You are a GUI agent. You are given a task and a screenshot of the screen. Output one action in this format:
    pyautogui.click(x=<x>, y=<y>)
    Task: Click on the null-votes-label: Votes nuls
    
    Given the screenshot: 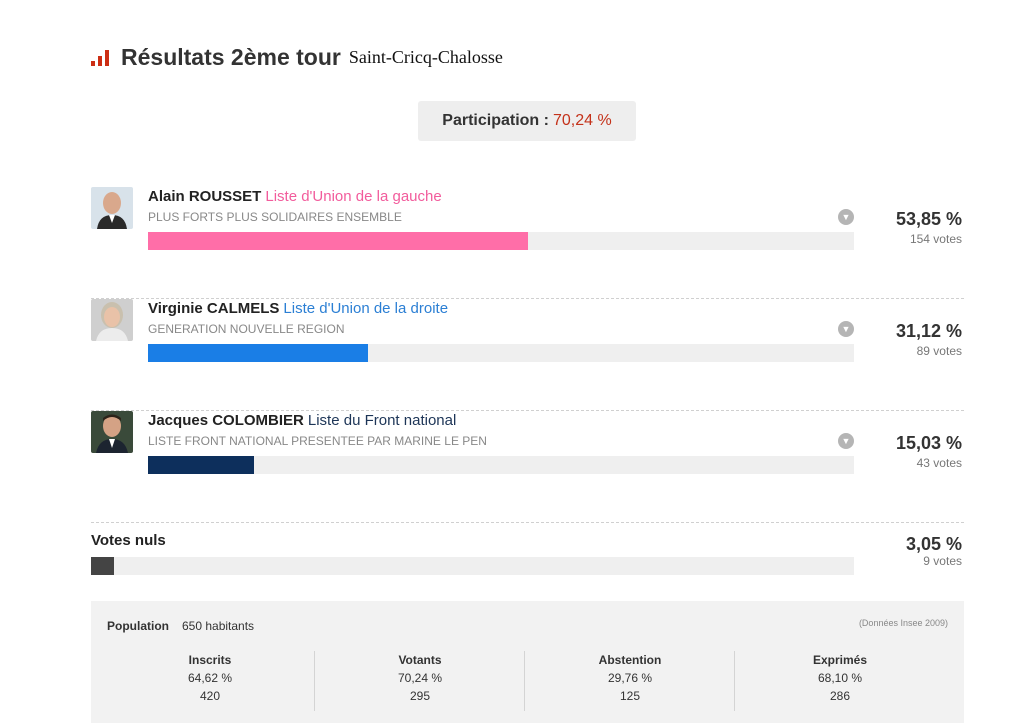 What is the action you would take?
    pyautogui.click(x=128, y=540)
    